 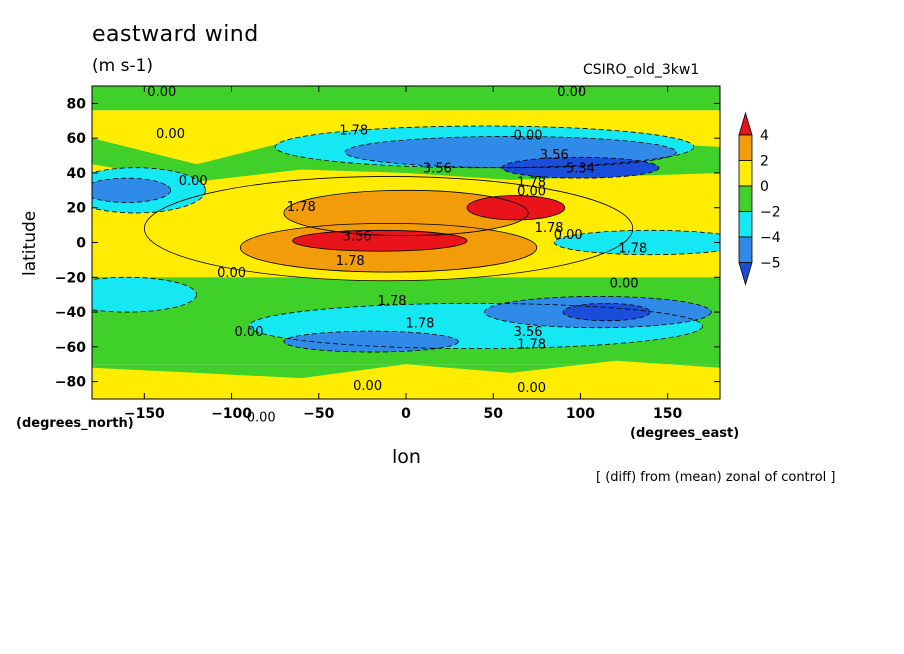 I want to click on colorbar-label: −4, so click(x=770, y=238).